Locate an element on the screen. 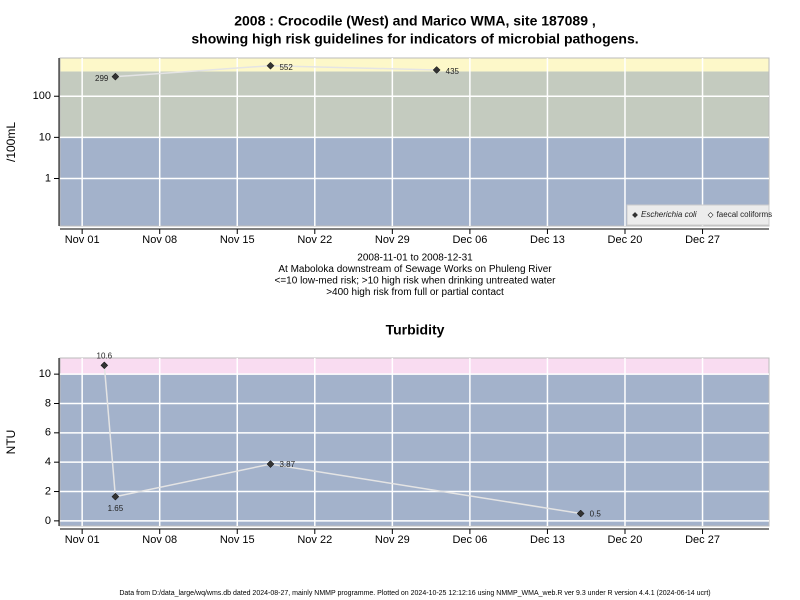  legend-box is located at coordinates (698, 215).